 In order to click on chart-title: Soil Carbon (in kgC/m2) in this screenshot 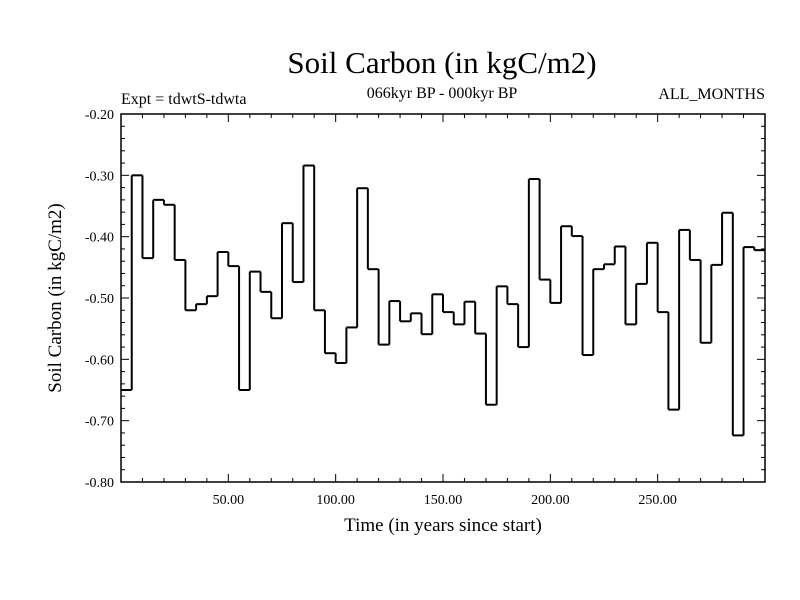, I will do `click(441, 62)`.